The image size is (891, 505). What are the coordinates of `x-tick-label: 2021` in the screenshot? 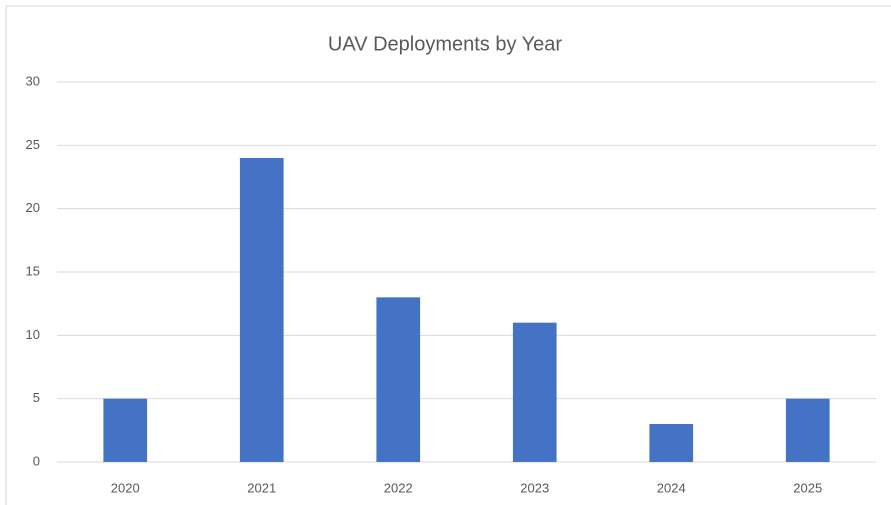 It's located at (261, 487).